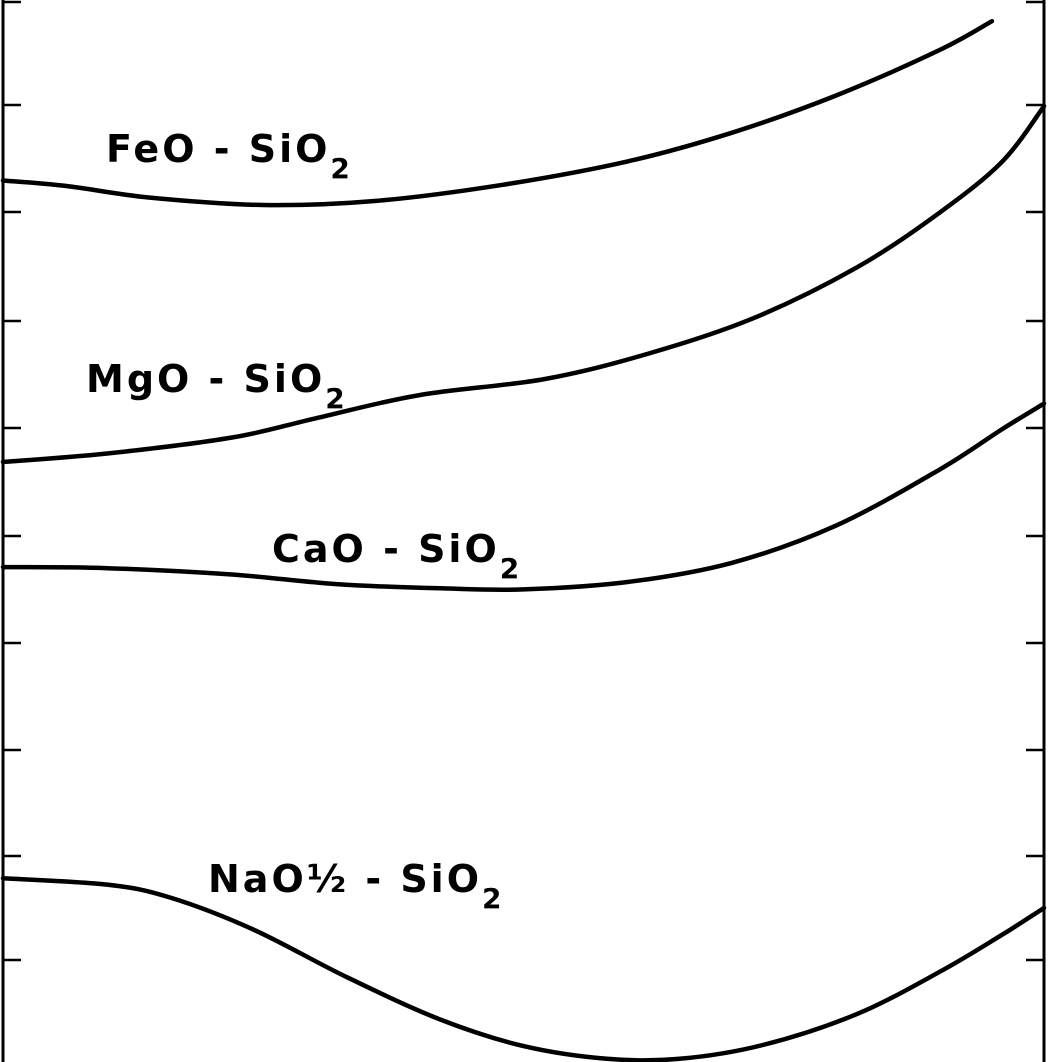 The height and width of the screenshot is (1062, 1048). I want to click on series-label-feo-sio2: FeO - SiO2, so click(229, 156).